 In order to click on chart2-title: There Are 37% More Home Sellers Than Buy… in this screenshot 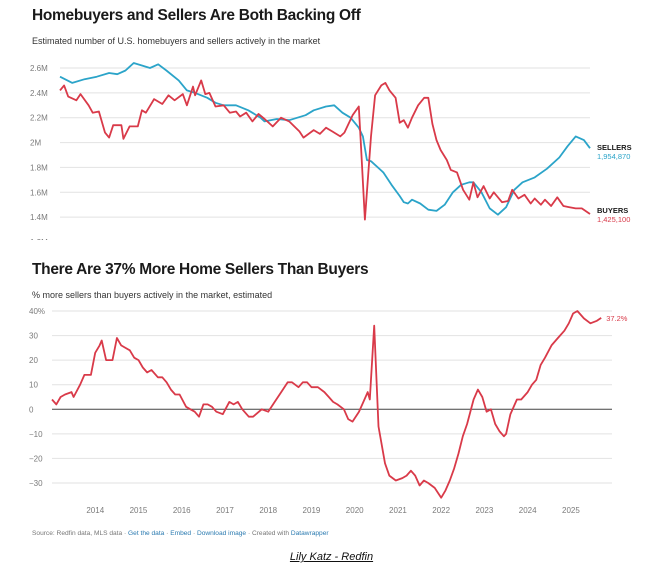, I will do `click(200, 269)`.